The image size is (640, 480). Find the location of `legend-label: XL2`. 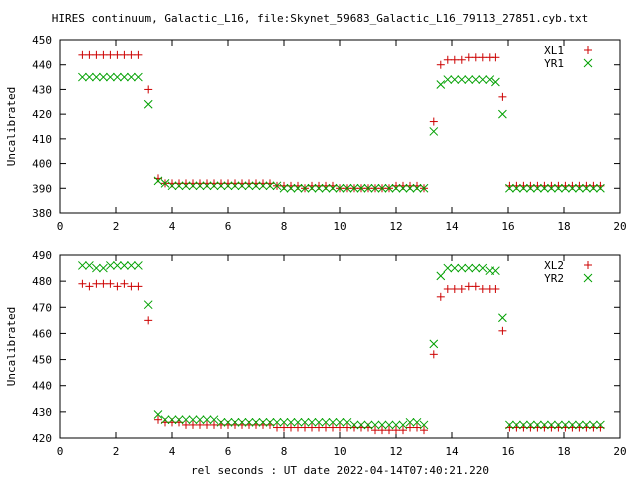

legend-label: XL2 is located at coordinates (554, 265).